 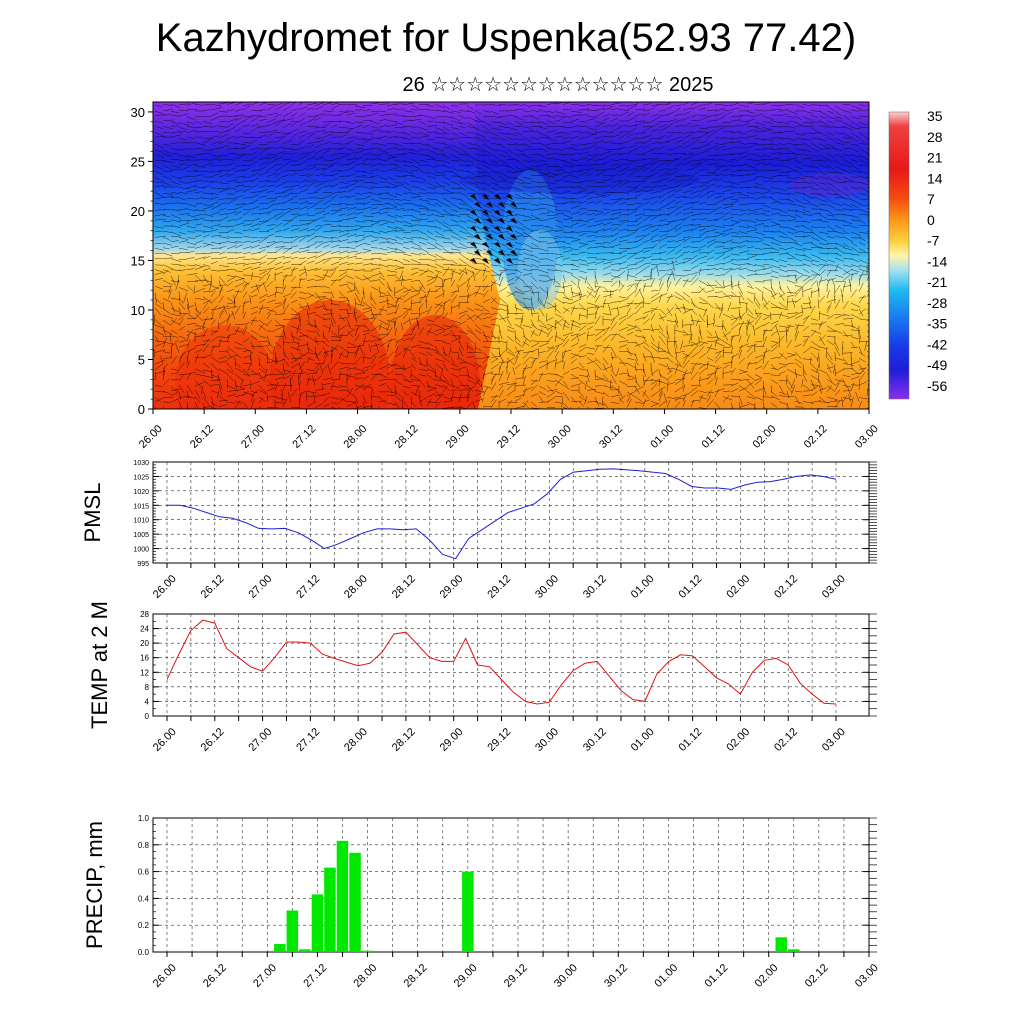 What do you see at coordinates (138, 260) in the screenshot?
I see `heatmap-y-tick-label: 15` at bounding box center [138, 260].